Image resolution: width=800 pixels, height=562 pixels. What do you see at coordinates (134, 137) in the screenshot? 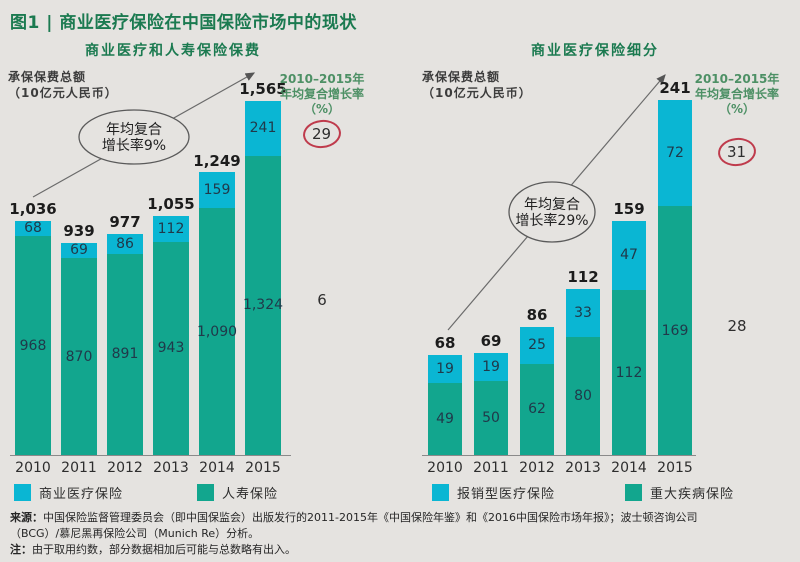
I see `cagr-oval-left` at bounding box center [134, 137].